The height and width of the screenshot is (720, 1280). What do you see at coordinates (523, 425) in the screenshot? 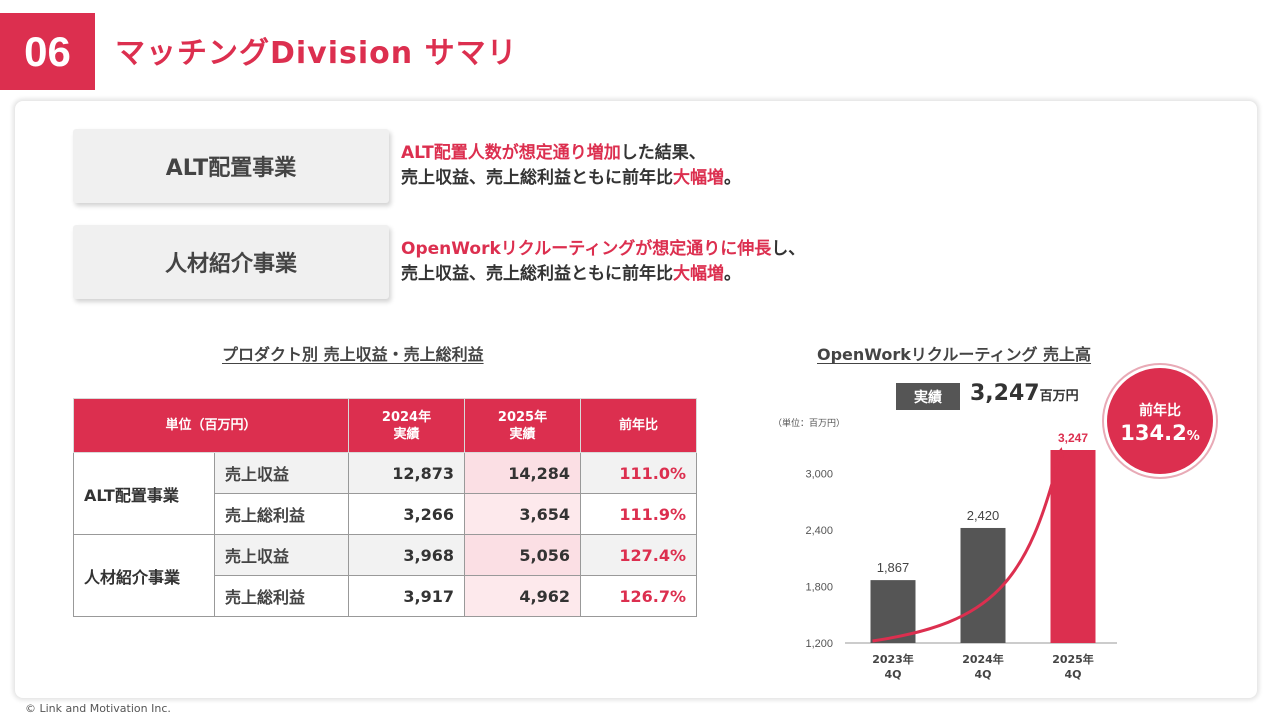
I see `header-2025: 2025年 実績` at bounding box center [523, 425].